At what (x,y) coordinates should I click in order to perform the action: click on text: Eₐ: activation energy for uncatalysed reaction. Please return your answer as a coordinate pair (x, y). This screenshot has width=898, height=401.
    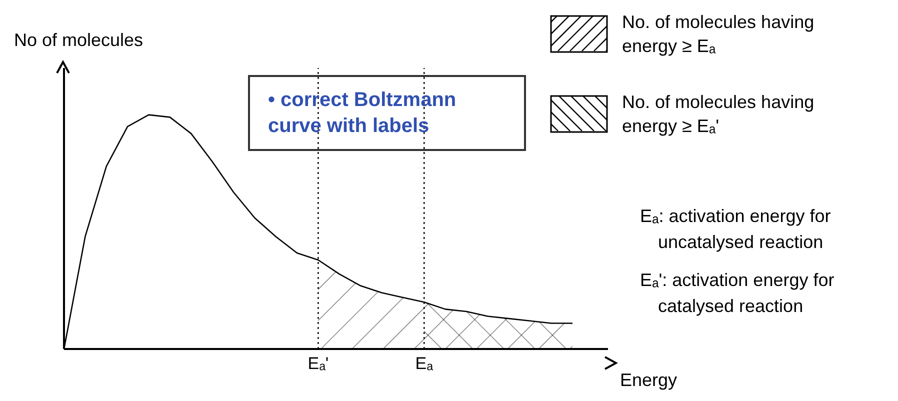
    Looking at the image, I should click on (736, 229).